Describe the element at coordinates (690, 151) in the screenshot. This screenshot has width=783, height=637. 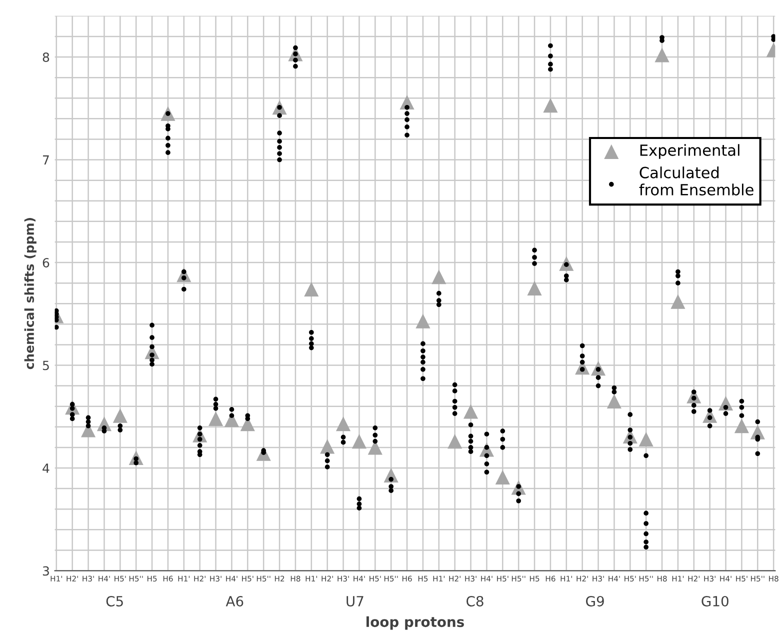
I see `legend-label: Experimental` at that location.